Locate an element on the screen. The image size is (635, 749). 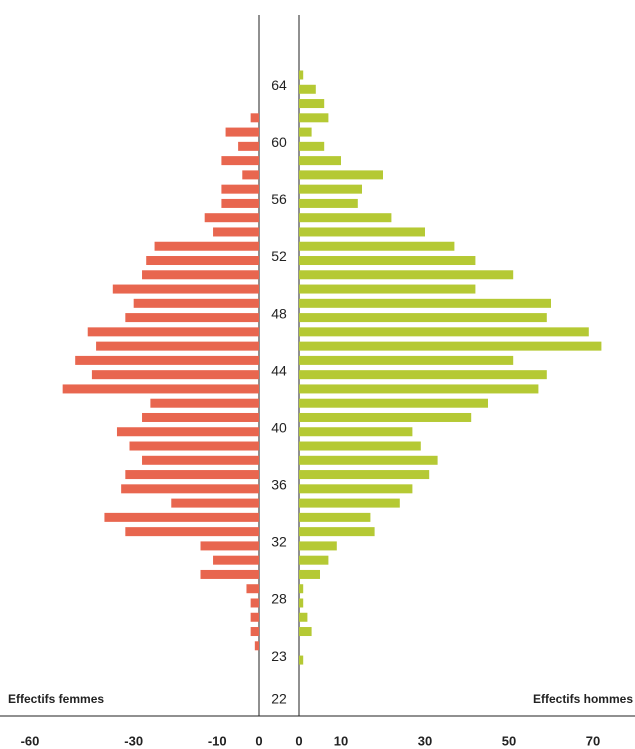
x-tick-label: 50 is located at coordinates (509, 740).